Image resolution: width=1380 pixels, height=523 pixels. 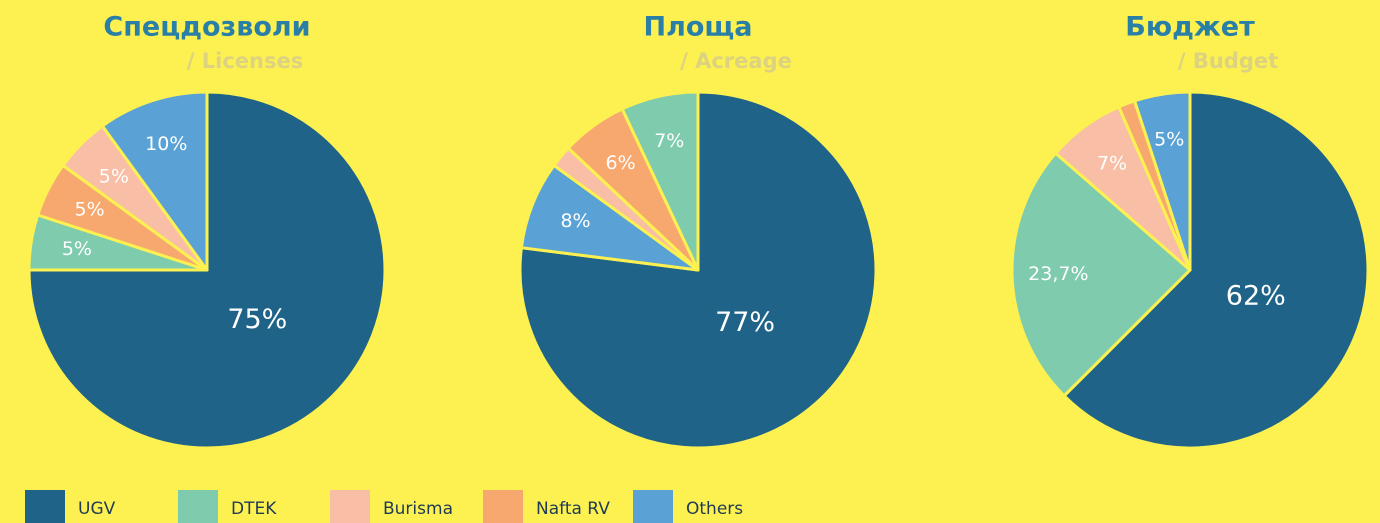 What do you see at coordinates (745, 322) in the screenshot?
I see `slice-label: 77%` at bounding box center [745, 322].